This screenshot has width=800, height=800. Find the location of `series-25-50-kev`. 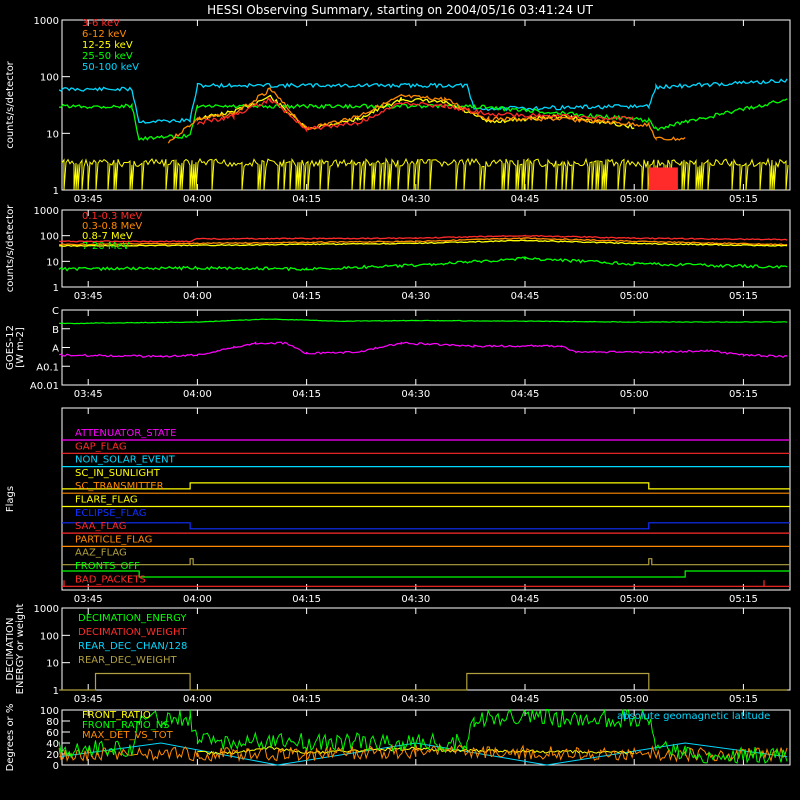

series-25-50-kev is located at coordinates (423, 119).